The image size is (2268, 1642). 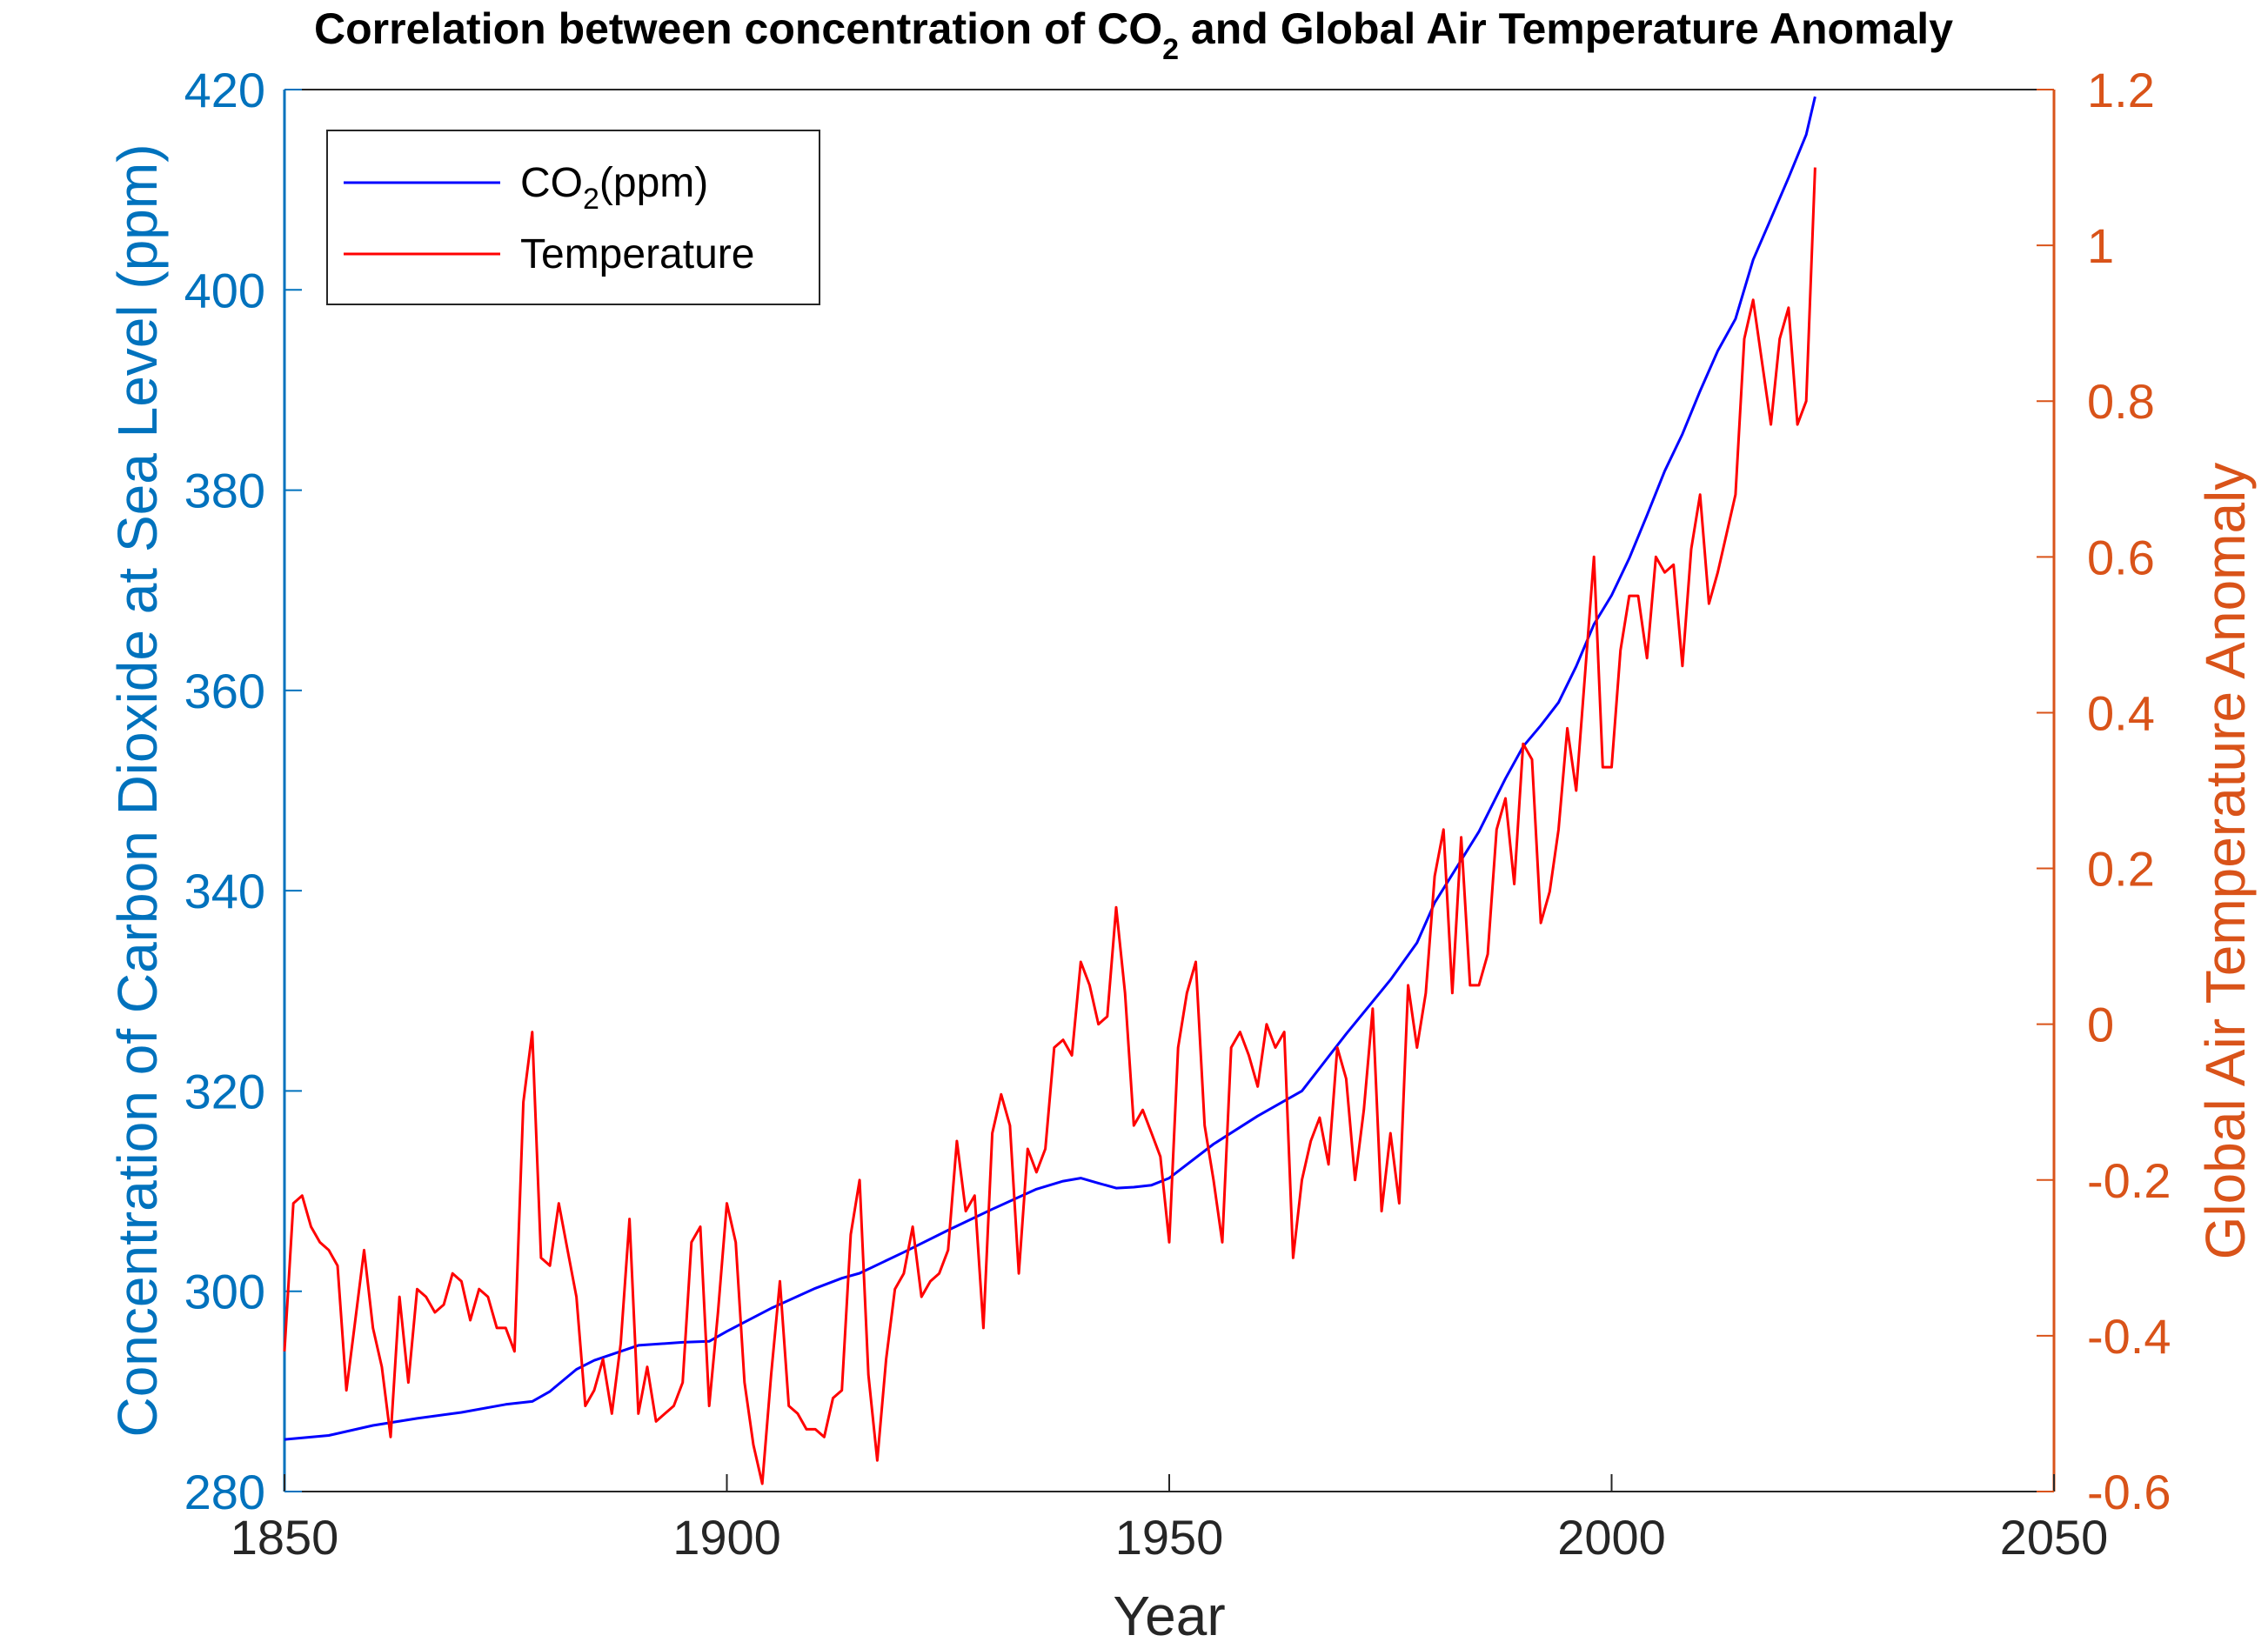 What do you see at coordinates (1170, 49) in the screenshot?
I see `chart-title-subscript: 2` at bounding box center [1170, 49].